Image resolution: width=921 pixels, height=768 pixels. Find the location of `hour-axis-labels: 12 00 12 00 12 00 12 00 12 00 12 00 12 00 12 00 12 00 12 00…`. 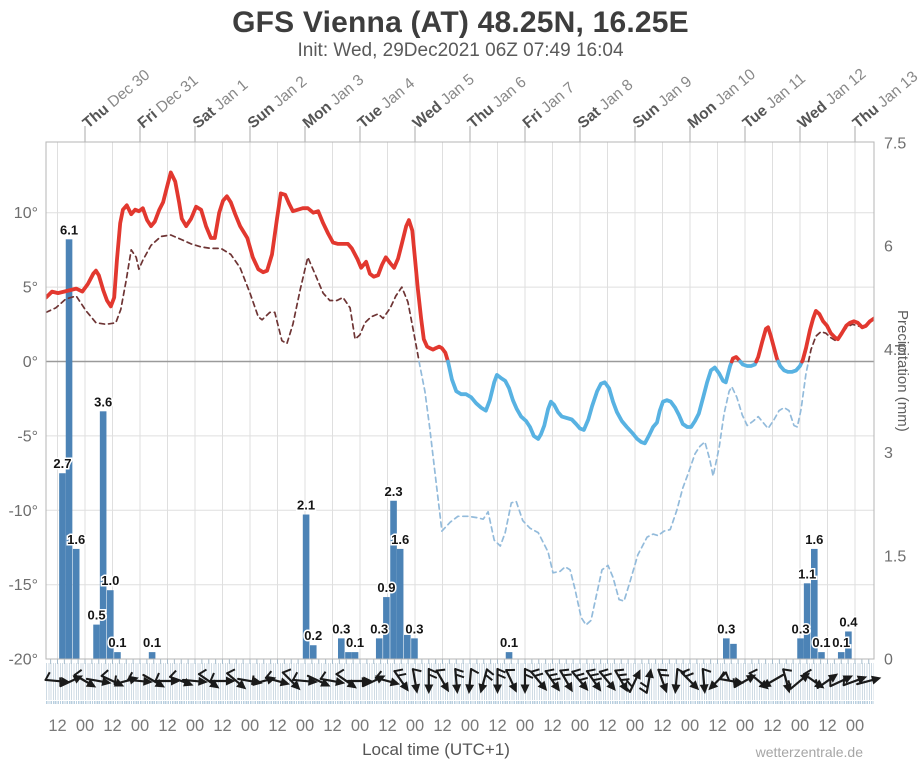

hour-axis-labels: 12 00 12 00 12 00 12 00 12 00 12 00 12 00 12 00 12 00 12 00… is located at coordinates (456, 726).